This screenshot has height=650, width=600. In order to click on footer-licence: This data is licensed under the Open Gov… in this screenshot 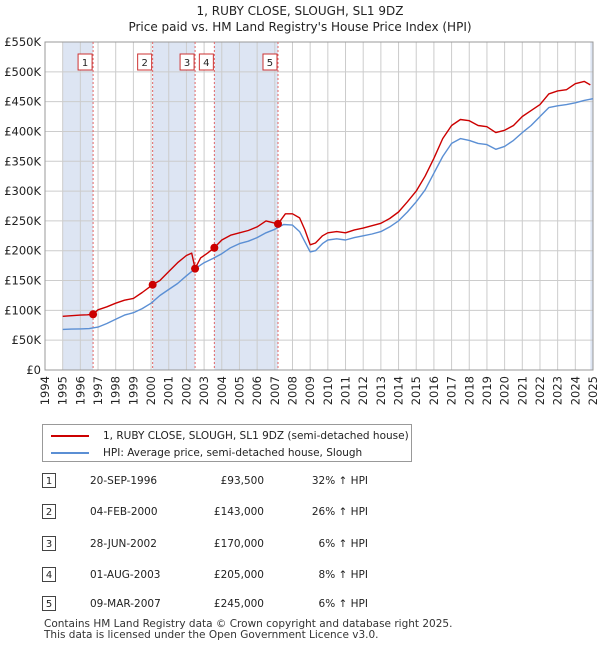, I will do `click(211, 635)`.